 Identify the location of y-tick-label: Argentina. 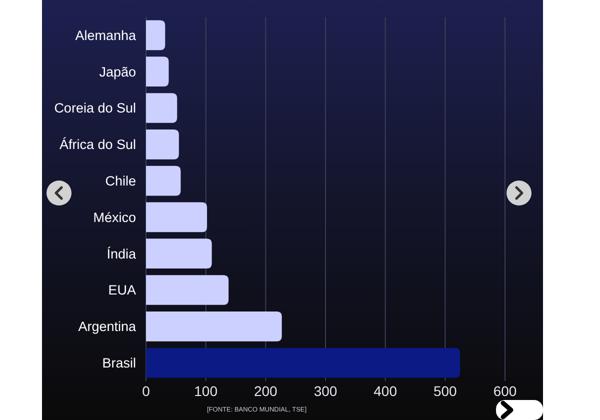
(107, 326).